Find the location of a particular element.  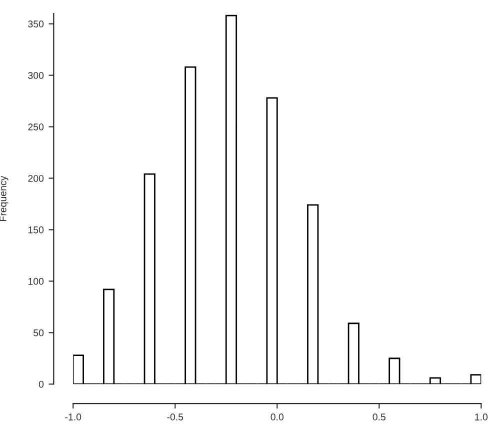

y-tick-label: 0 is located at coordinates (41, 384).